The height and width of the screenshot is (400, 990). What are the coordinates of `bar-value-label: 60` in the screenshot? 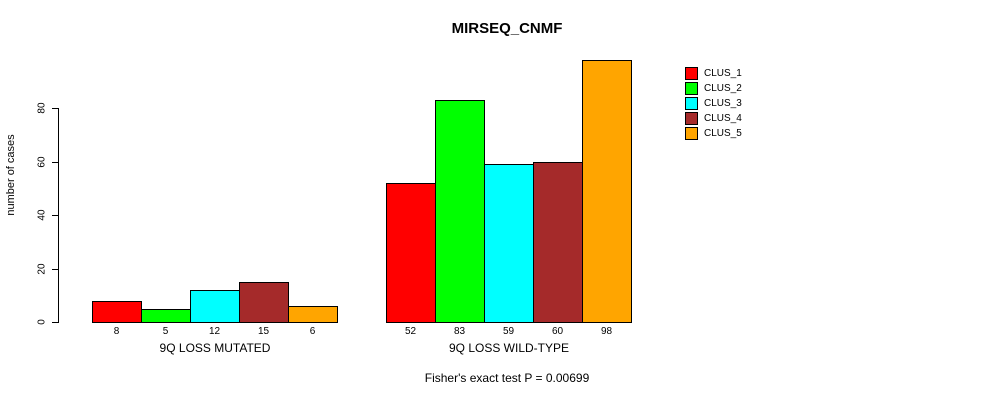 It's located at (557, 331).